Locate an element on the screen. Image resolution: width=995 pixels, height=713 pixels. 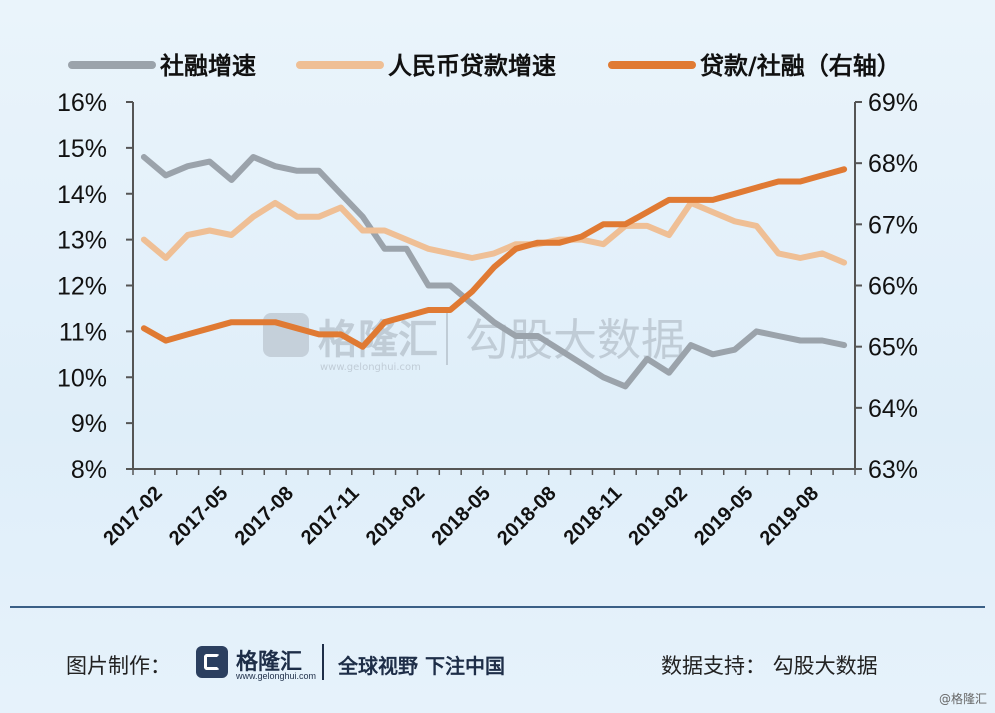
y-left-tick-label: 11% is located at coordinates (83, 332).